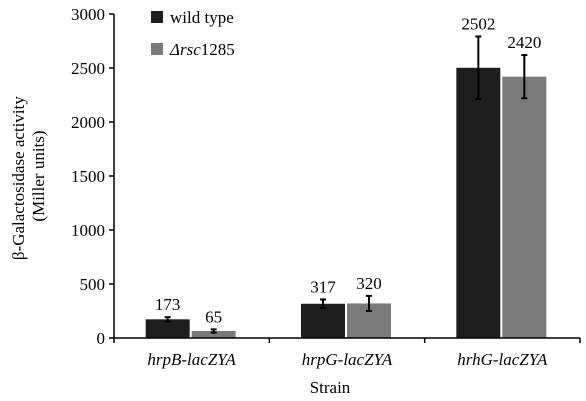 This screenshot has height=401, width=586. I want to click on y-tick-labels-group: 0 500 1000 1500 2000 2500 3000, so click(88, 176).